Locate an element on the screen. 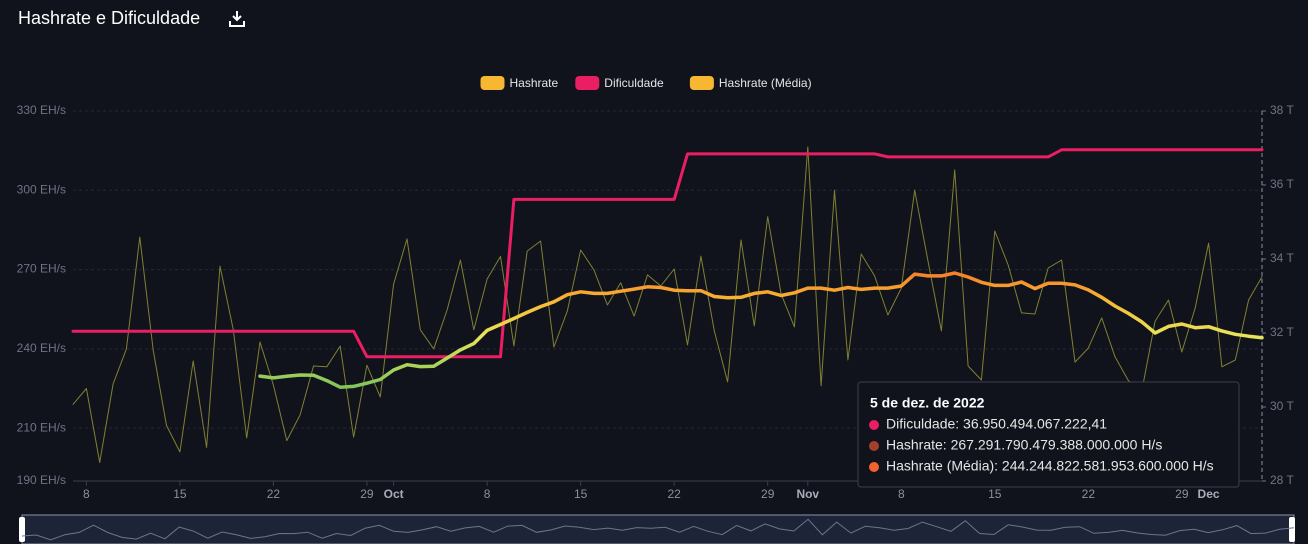 The width and height of the screenshot is (1308, 544). y-tick-label: 330 EH/s is located at coordinates (41, 110).